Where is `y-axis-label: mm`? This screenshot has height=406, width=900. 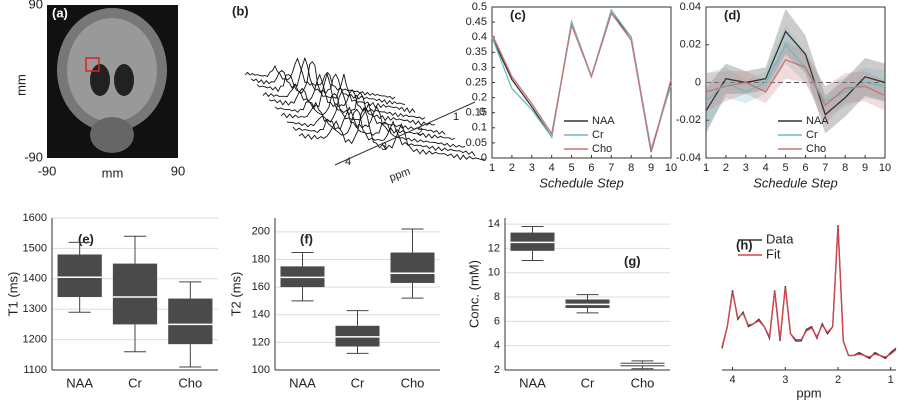
y-axis-label: mm is located at coordinates (20, 85).